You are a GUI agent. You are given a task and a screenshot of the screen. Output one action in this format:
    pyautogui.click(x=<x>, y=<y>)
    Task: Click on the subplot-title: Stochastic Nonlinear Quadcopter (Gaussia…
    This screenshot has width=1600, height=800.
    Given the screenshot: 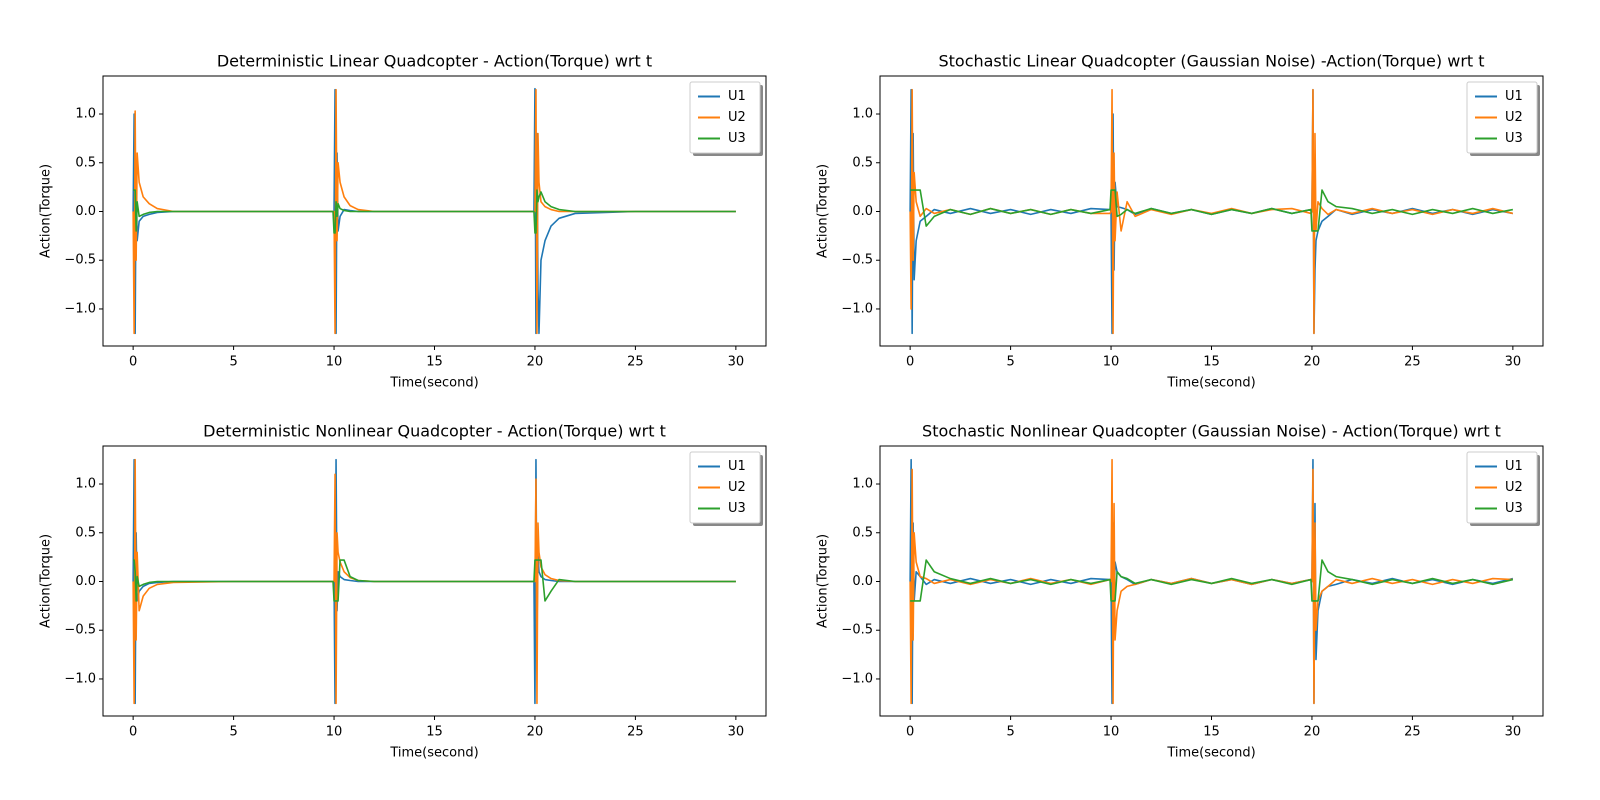 What is the action you would take?
    pyautogui.click(x=1211, y=431)
    